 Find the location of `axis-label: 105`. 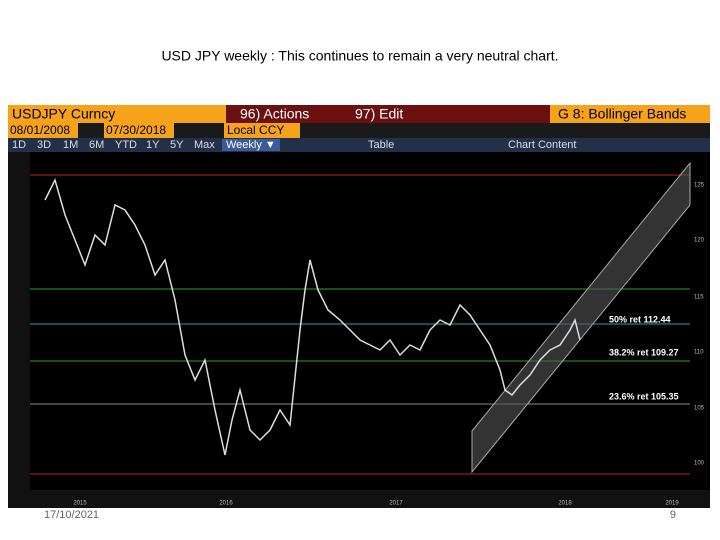

axis-label: 105 is located at coordinates (699, 409).